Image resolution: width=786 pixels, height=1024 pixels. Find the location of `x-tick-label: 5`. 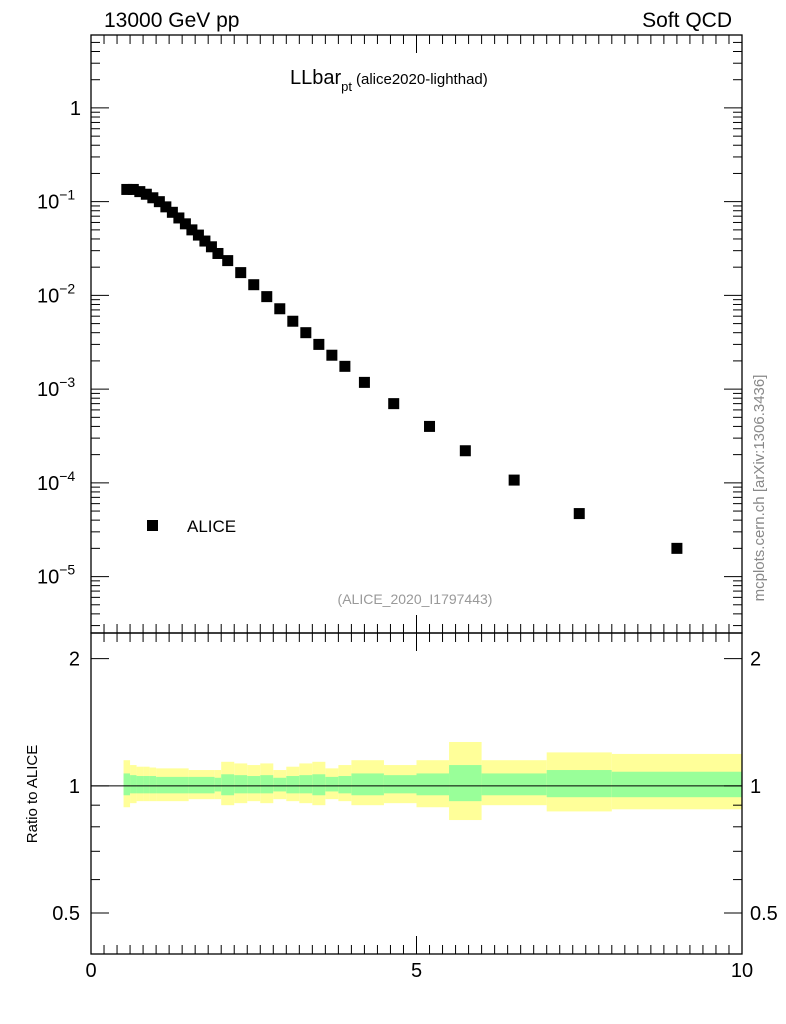

x-tick-label: 5 is located at coordinates (416, 971).